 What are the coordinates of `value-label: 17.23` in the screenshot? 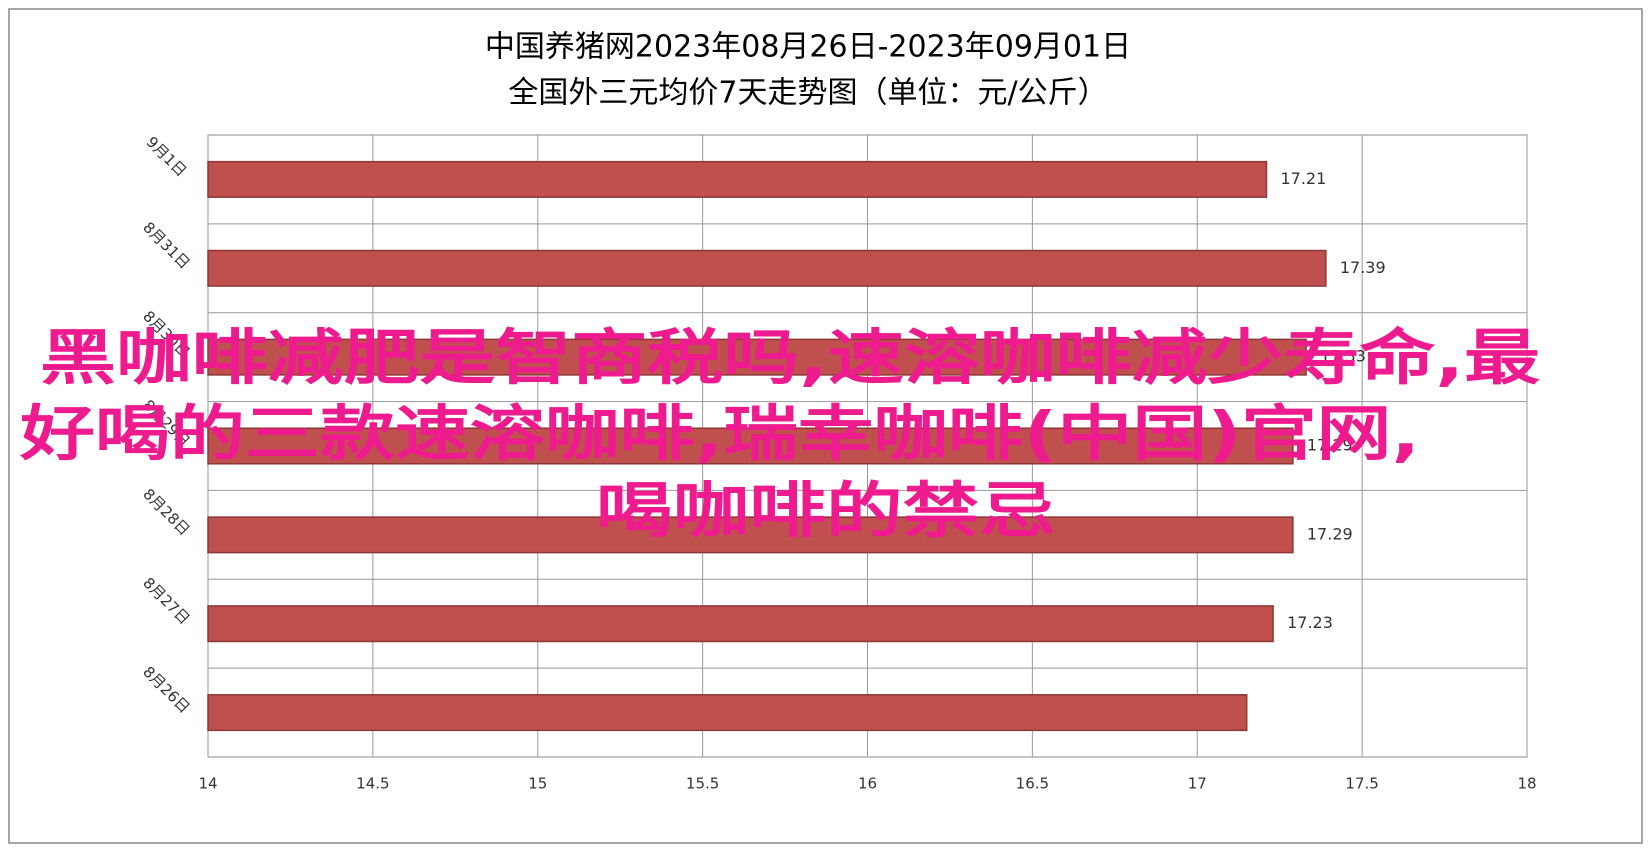 It's located at (1310, 622).